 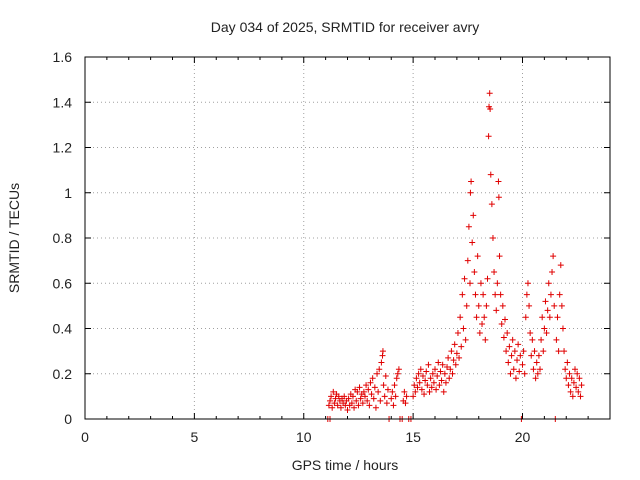 I want to click on y-axis-label: SRMTID / TECUs, so click(x=14, y=238).